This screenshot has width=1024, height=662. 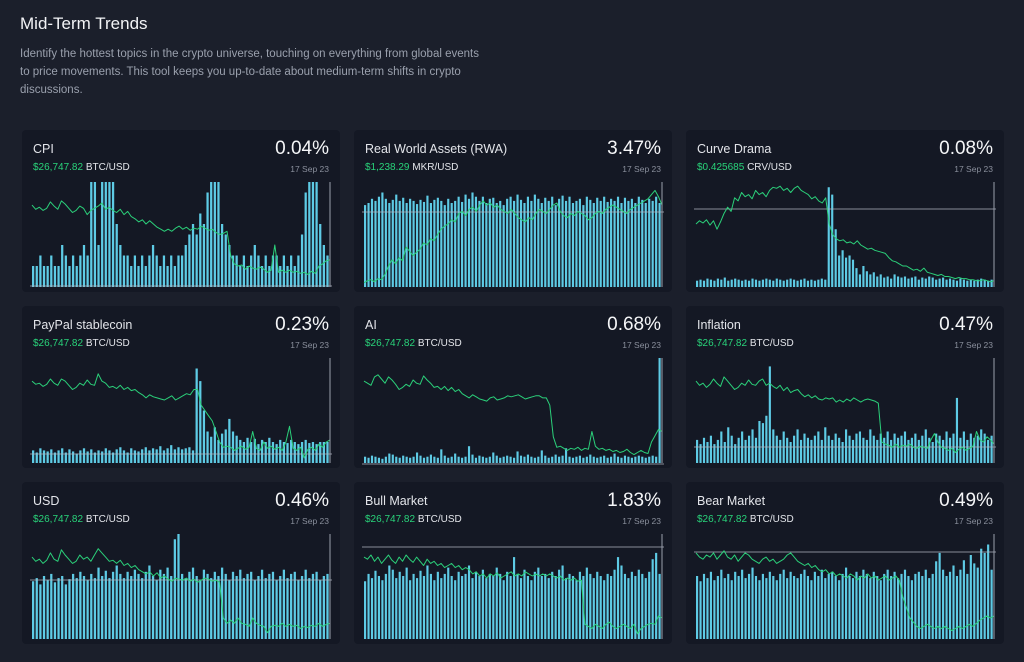 I want to click on card-title: USD, so click(x=46, y=501).